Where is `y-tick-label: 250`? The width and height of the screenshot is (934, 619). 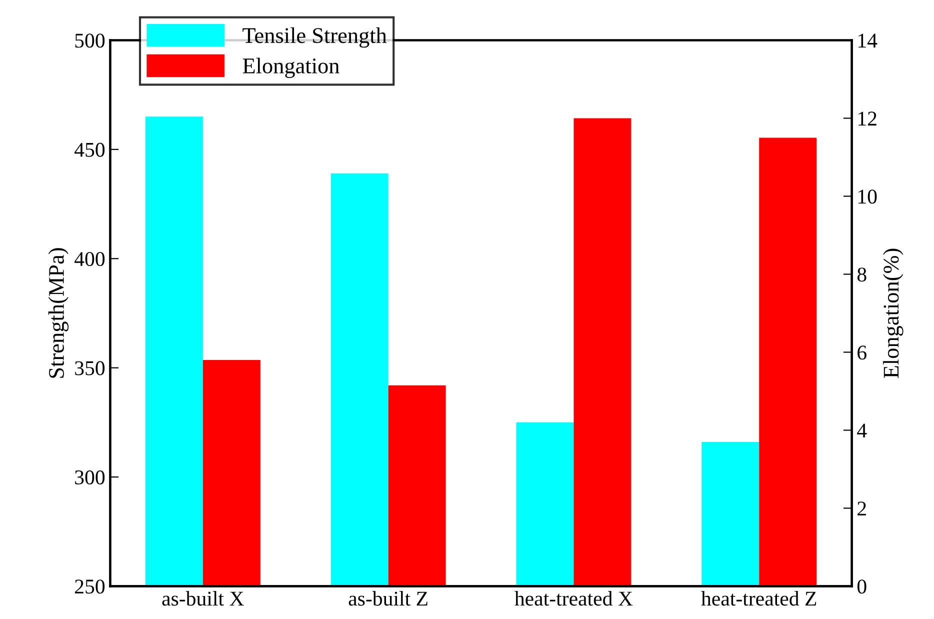 y-tick-label: 250 is located at coordinates (90, 587).